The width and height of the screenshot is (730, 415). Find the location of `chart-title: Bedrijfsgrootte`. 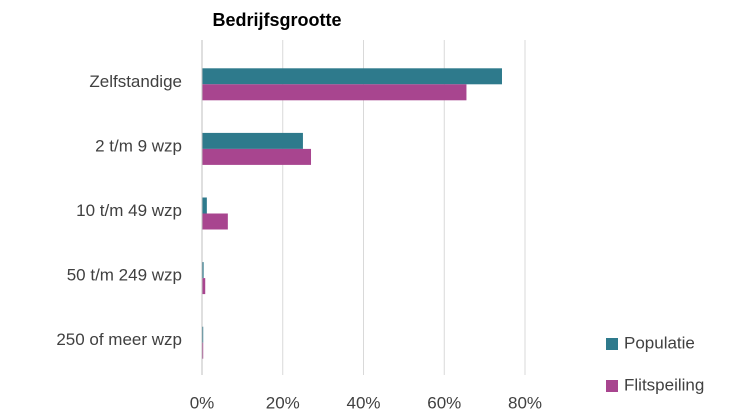

chart-title: Bedrijfsgrootte is located at coordinates (276, 20).